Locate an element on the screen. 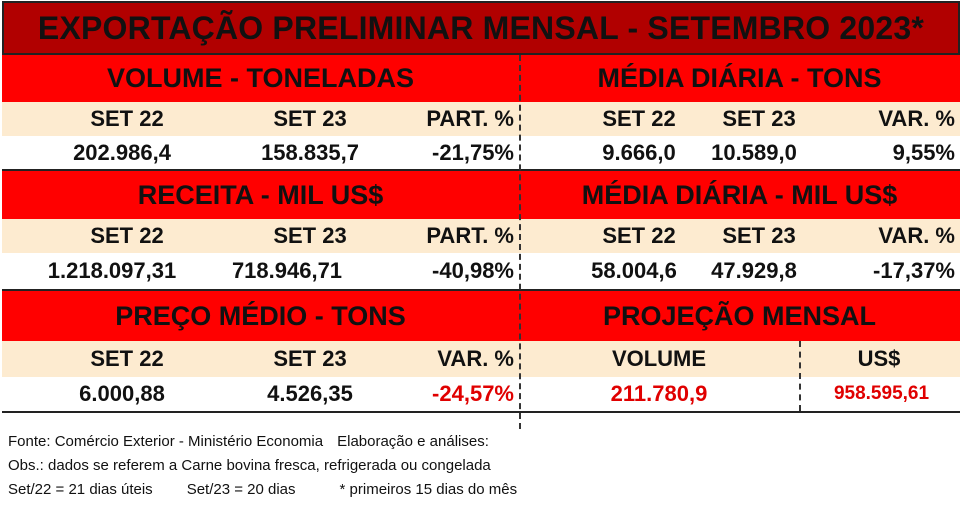 The height and width of the screenshot is (532, 962). media-receita-values-row: 58.004,6 47.929,8 -17,37% is located at coordinates (739, 271).